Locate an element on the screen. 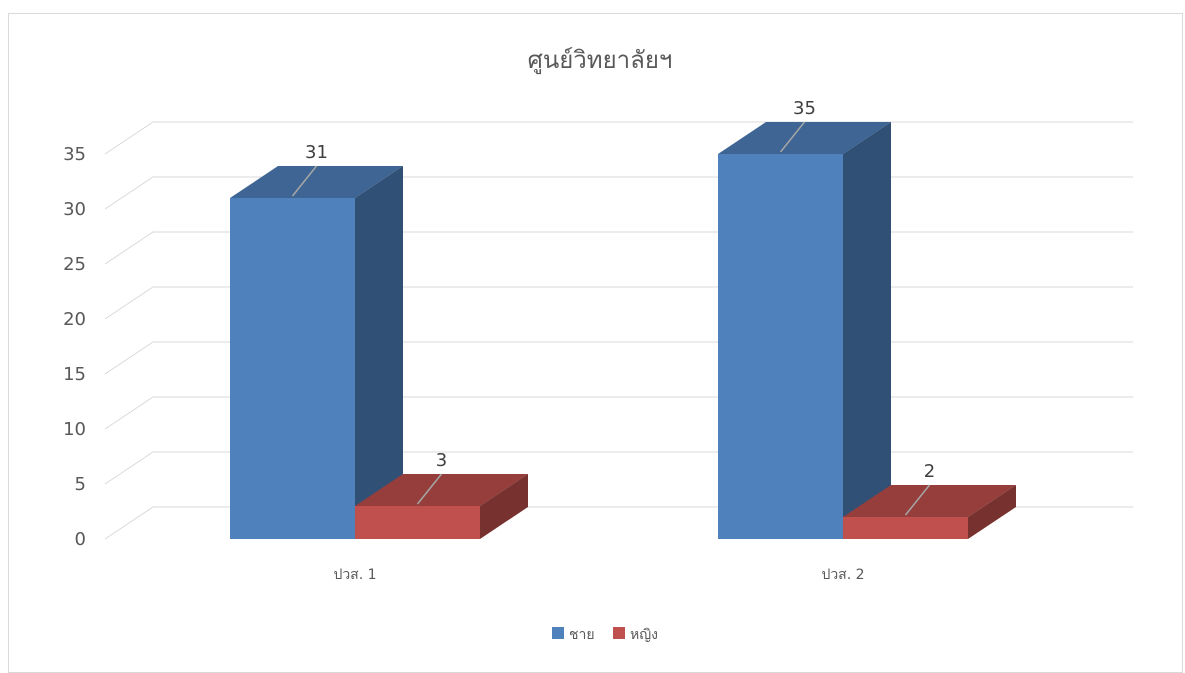  y-tick-label: 5 is located at coordinates (80, 484).